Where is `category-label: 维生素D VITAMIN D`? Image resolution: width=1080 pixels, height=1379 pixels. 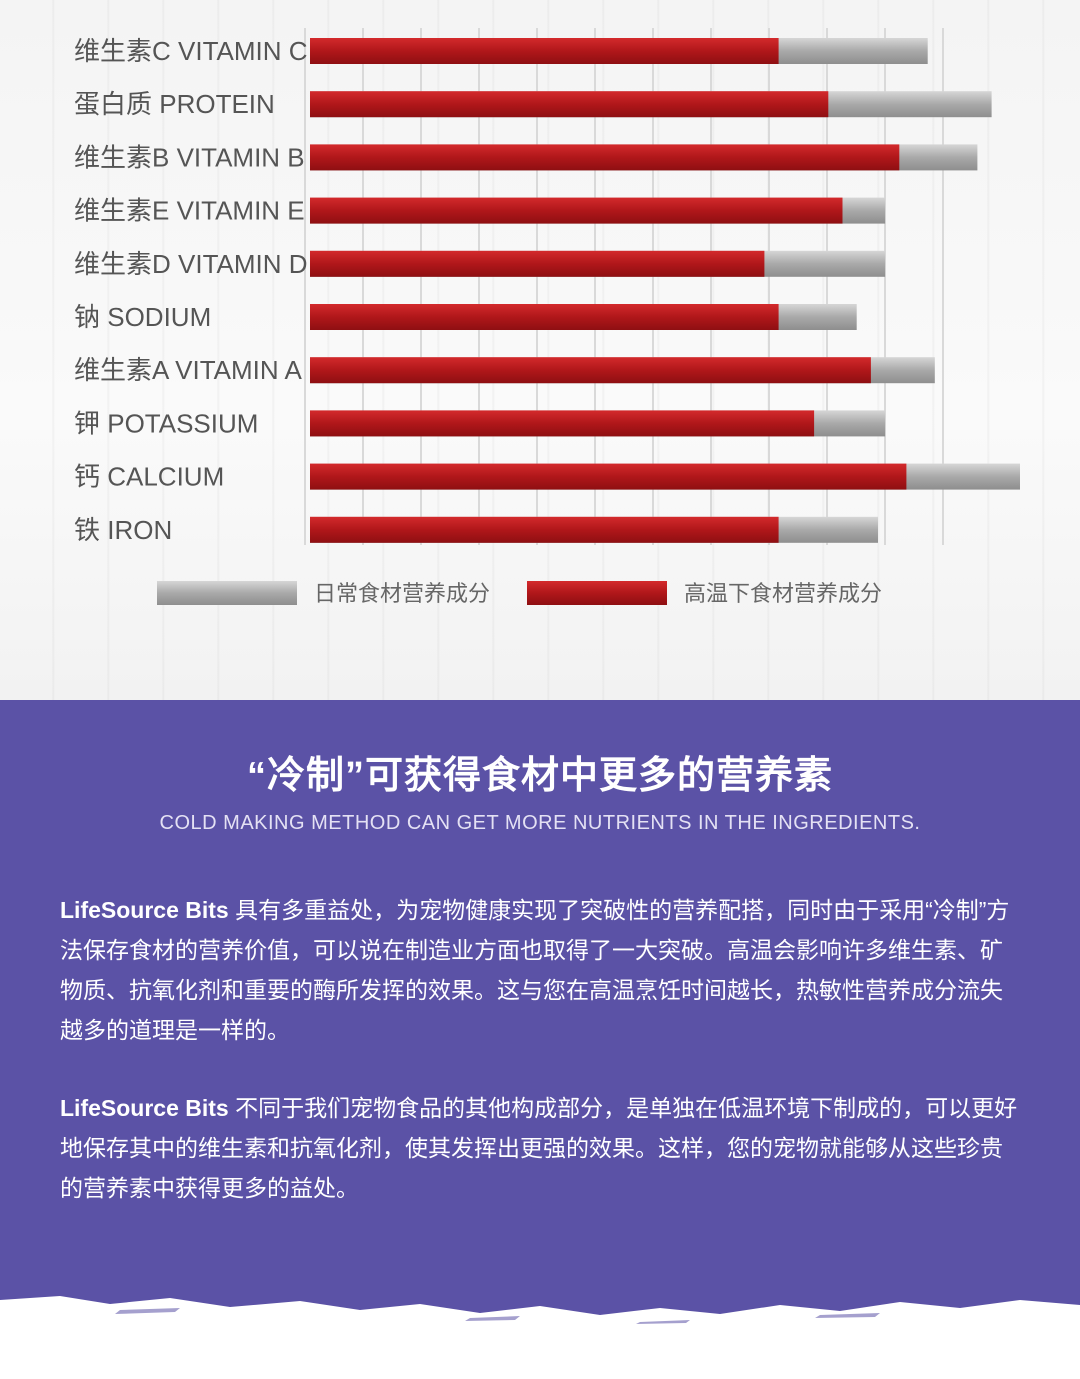
category-label: 维生素D VITAMIN D is located at coordinates (191, 264).